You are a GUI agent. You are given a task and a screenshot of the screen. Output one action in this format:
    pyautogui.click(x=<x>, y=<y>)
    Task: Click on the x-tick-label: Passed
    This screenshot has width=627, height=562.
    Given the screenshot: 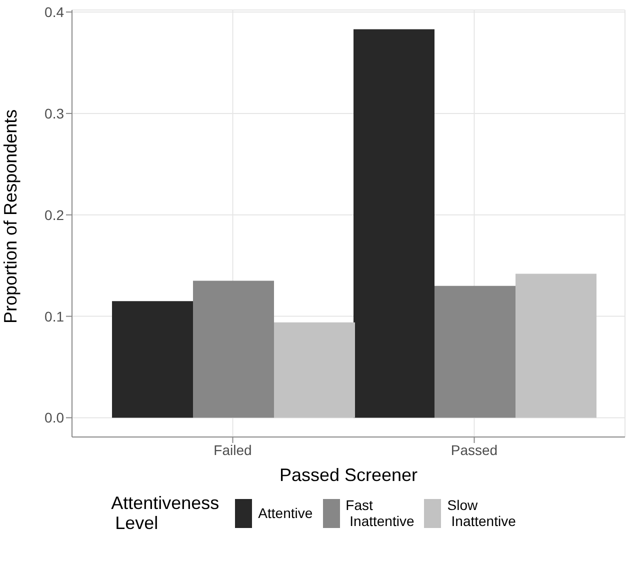 What is the action you would take?
    pyautogui.click(x=474, y=450)
    